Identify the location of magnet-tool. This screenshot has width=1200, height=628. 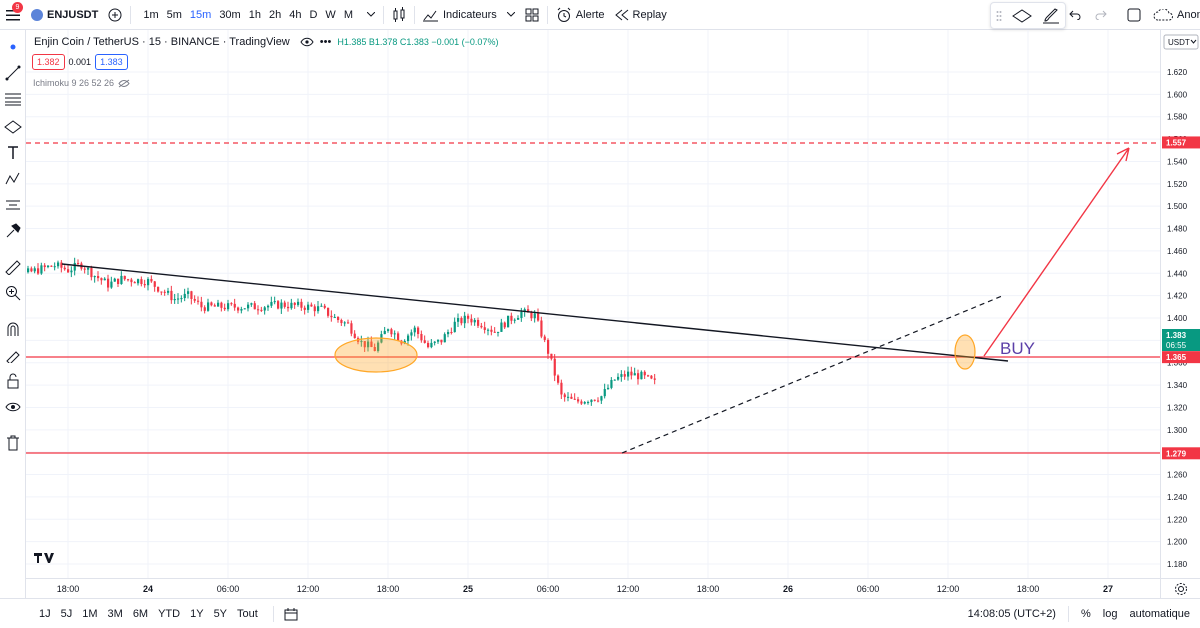
(13, 329).